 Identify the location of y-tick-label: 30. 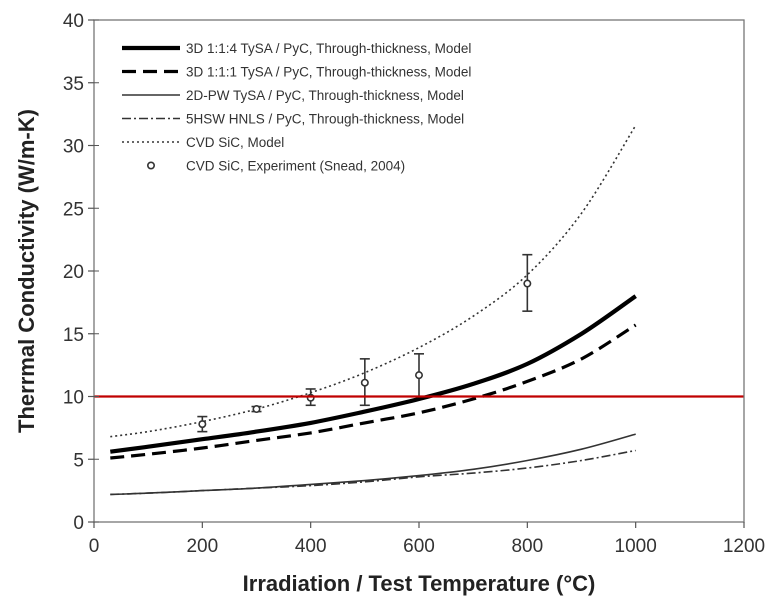
(73, 147).